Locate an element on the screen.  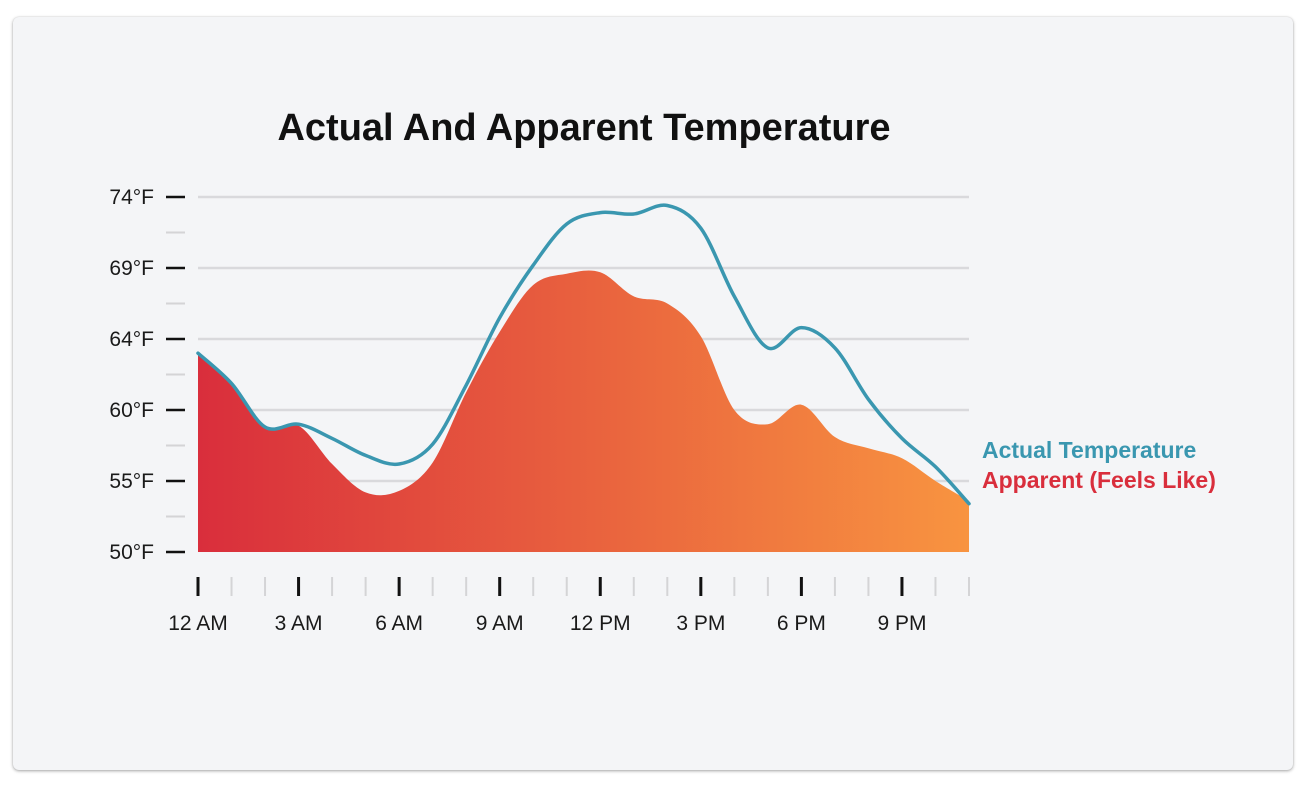
x-tick-label: 6 PM is located at coordinates (801, 623).